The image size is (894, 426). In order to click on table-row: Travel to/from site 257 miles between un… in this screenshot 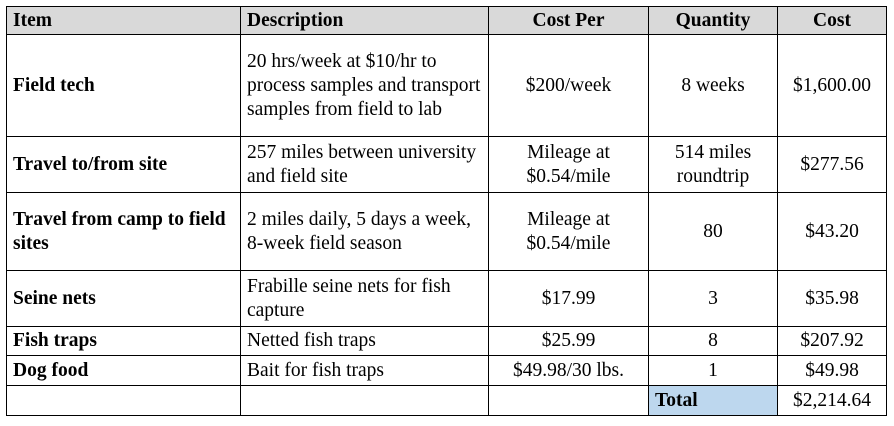, I will do `click(446, 164)`.